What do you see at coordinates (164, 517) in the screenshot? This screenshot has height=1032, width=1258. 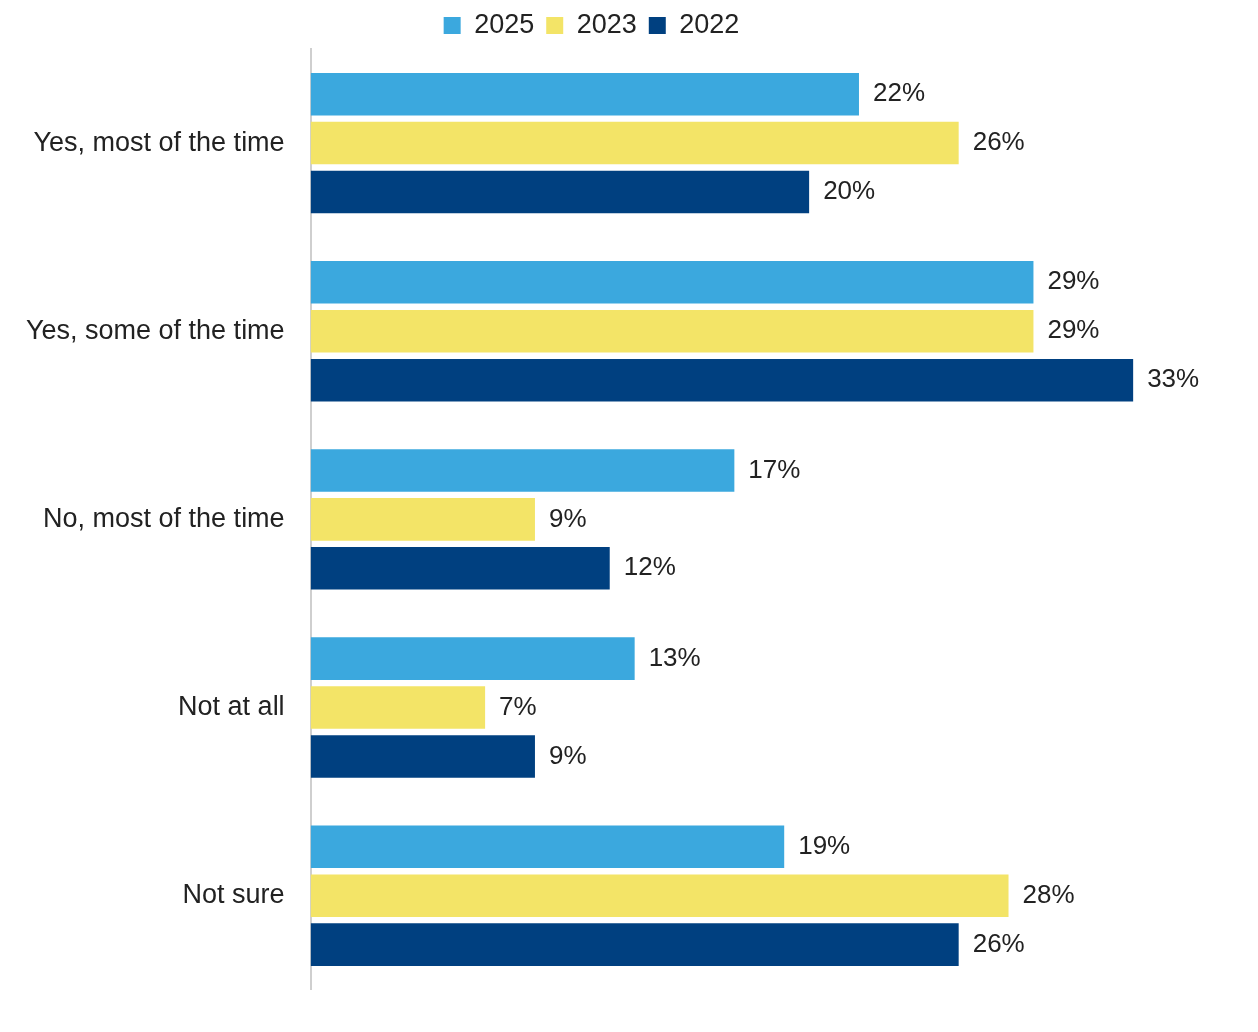 I see `y-tick-label: No, most of the time` at bounding box center [164, 517].